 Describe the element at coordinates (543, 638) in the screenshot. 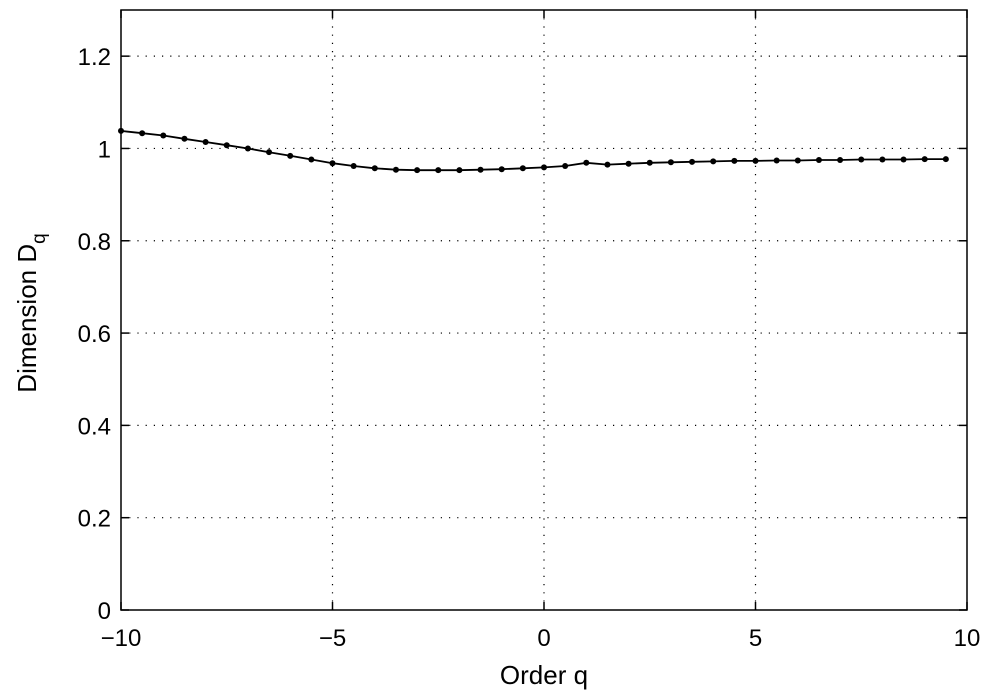

I see `x-tick-label: 0` at that location.